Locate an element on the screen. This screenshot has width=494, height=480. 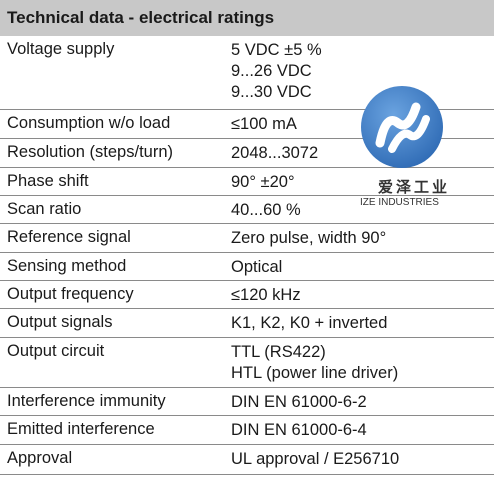
table-row-approval: Approval UL approval / E256710 is located at coordinates (247, 460).